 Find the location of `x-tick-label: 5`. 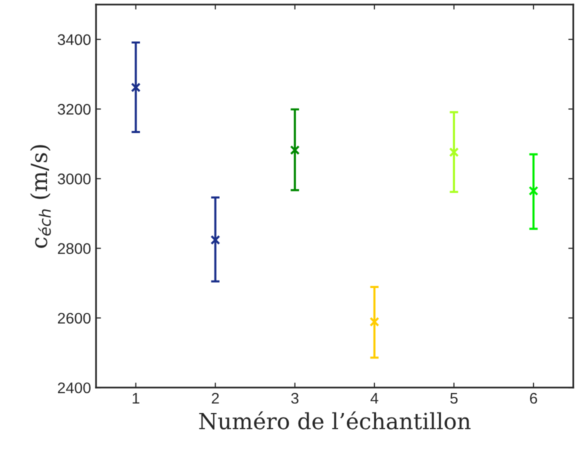

x-tick-label: 5 is located at coordinates (454, 398).